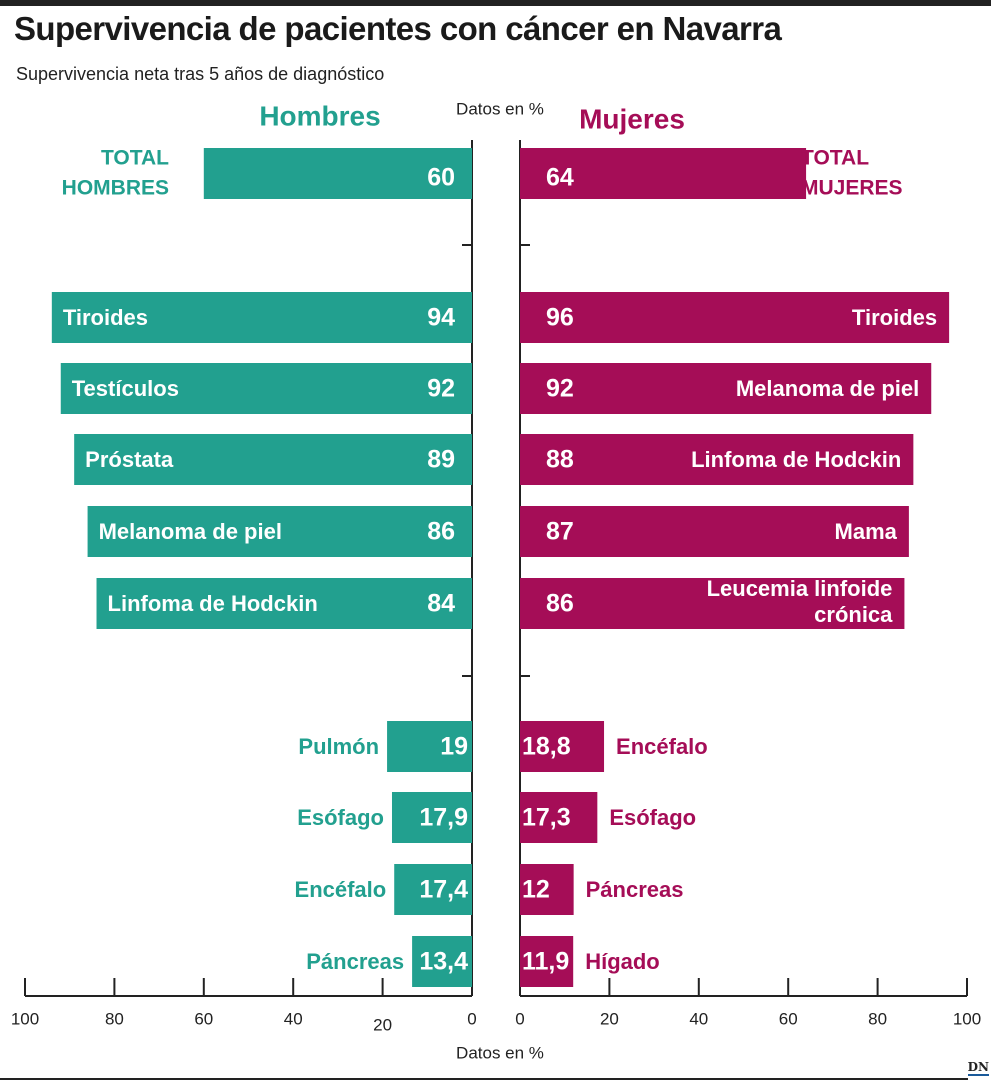 This screenshot has width=991, height=1080. Describe the element at coordinates (129, 459) in the screenshot. I see `label-hombres-top: Próstata` at that location.